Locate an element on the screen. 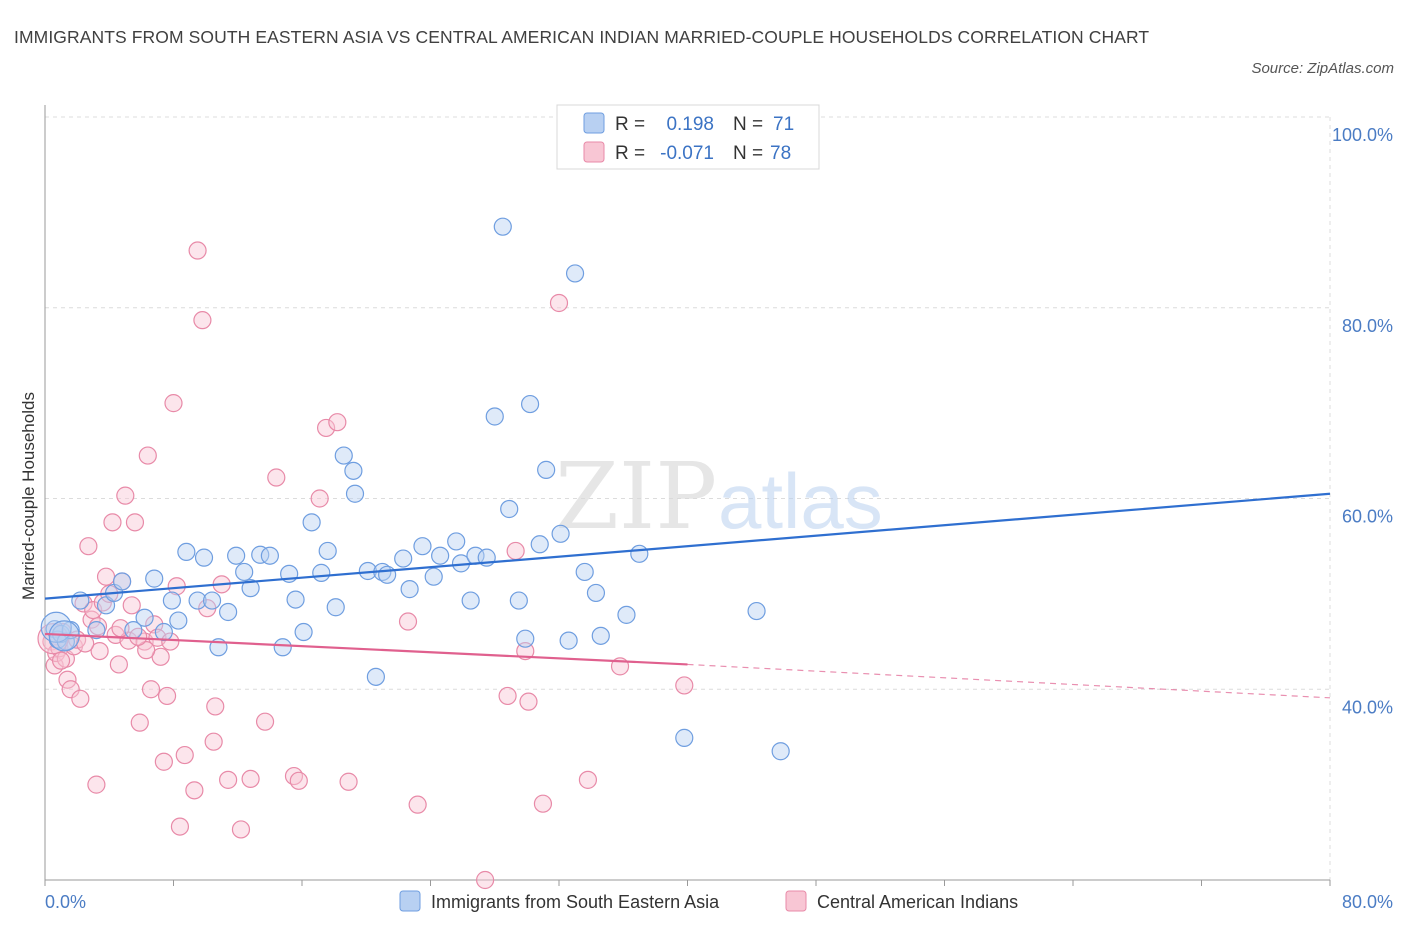  x-tick-label: 0.0% is located at coordinates (65, 902).